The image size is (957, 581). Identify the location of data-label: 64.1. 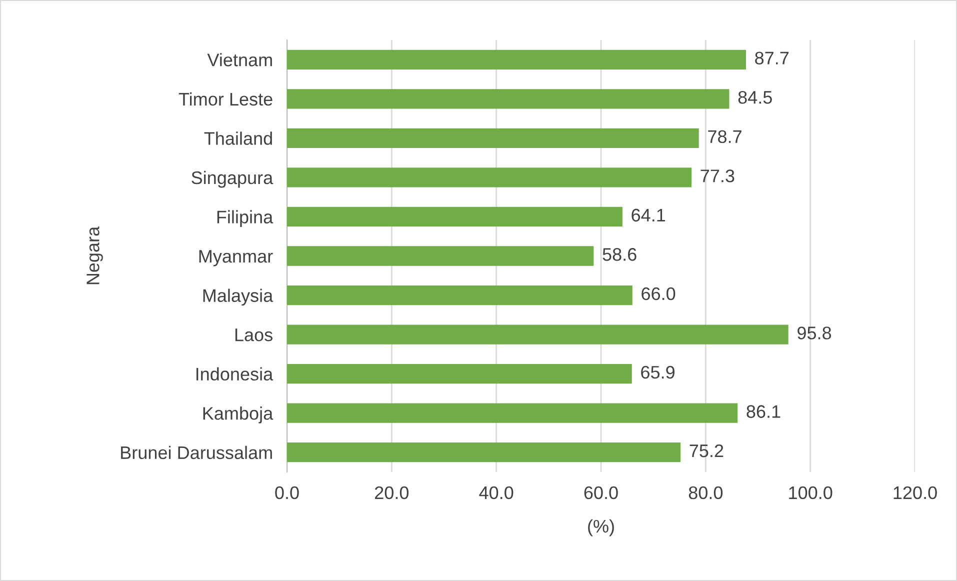
(649, 215).